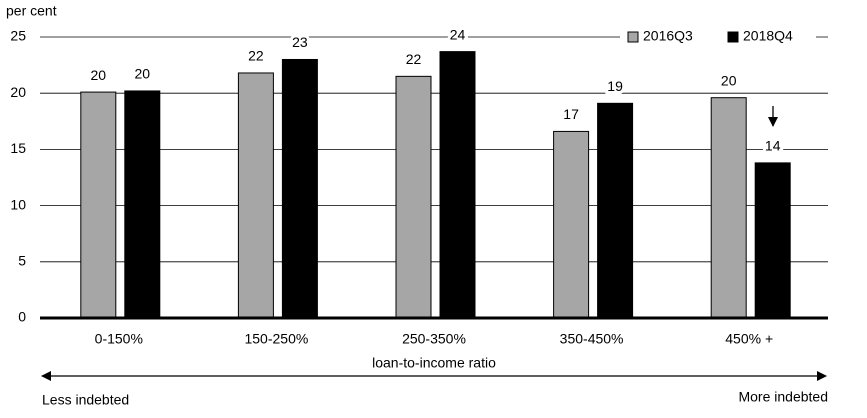 The width and height of the screenshot is (867, 418). Describe the element at coordinates (571, 114) in the screenshot. I see `value-label: 17` at that location.